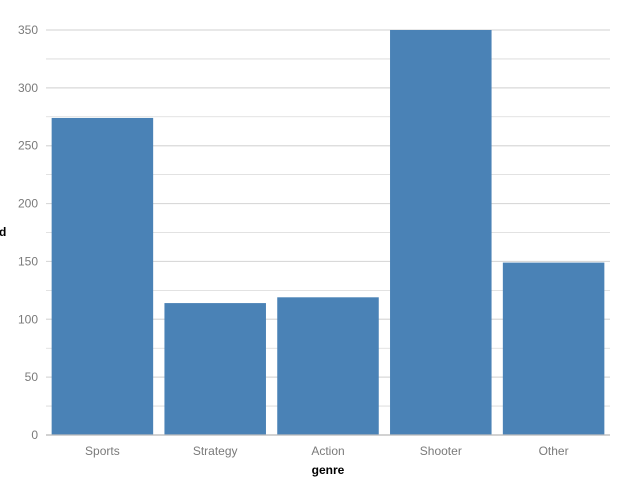 This screenshot has width=640, height=480. What do you see at coordinates (328, 366) in the screenshot?
I see `bar-action` at bounding box center [328, 366].